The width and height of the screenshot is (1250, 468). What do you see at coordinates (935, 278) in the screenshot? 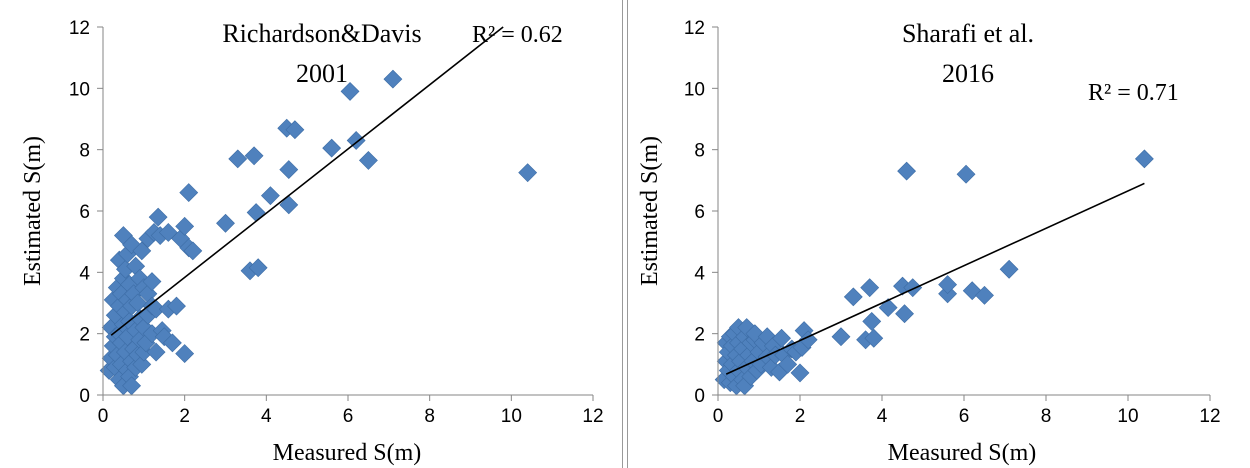
I see `trendline` at bounding box center [935, 278].